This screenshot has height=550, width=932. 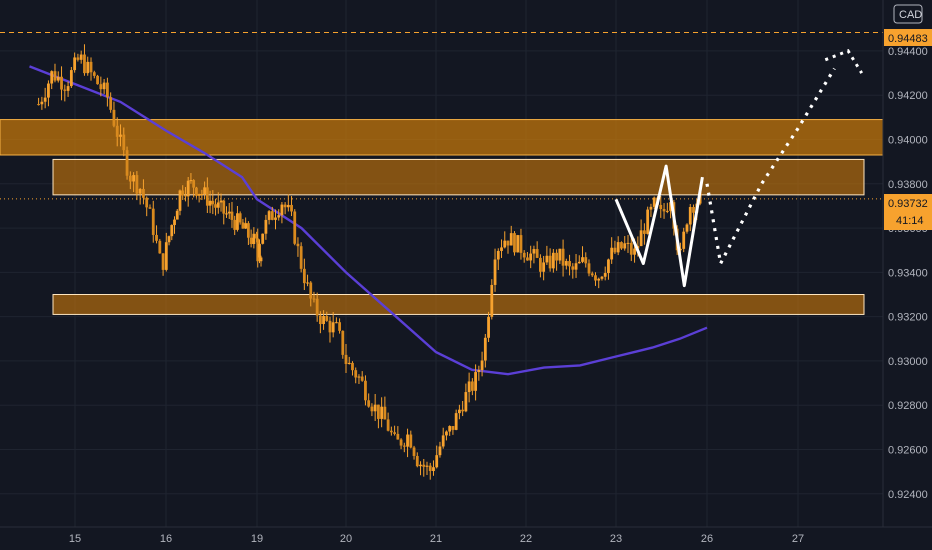 What do you see at coordinates (458, 304) in the screenshot?
I see `lower-support-zone` at bounding box center [458, 304].